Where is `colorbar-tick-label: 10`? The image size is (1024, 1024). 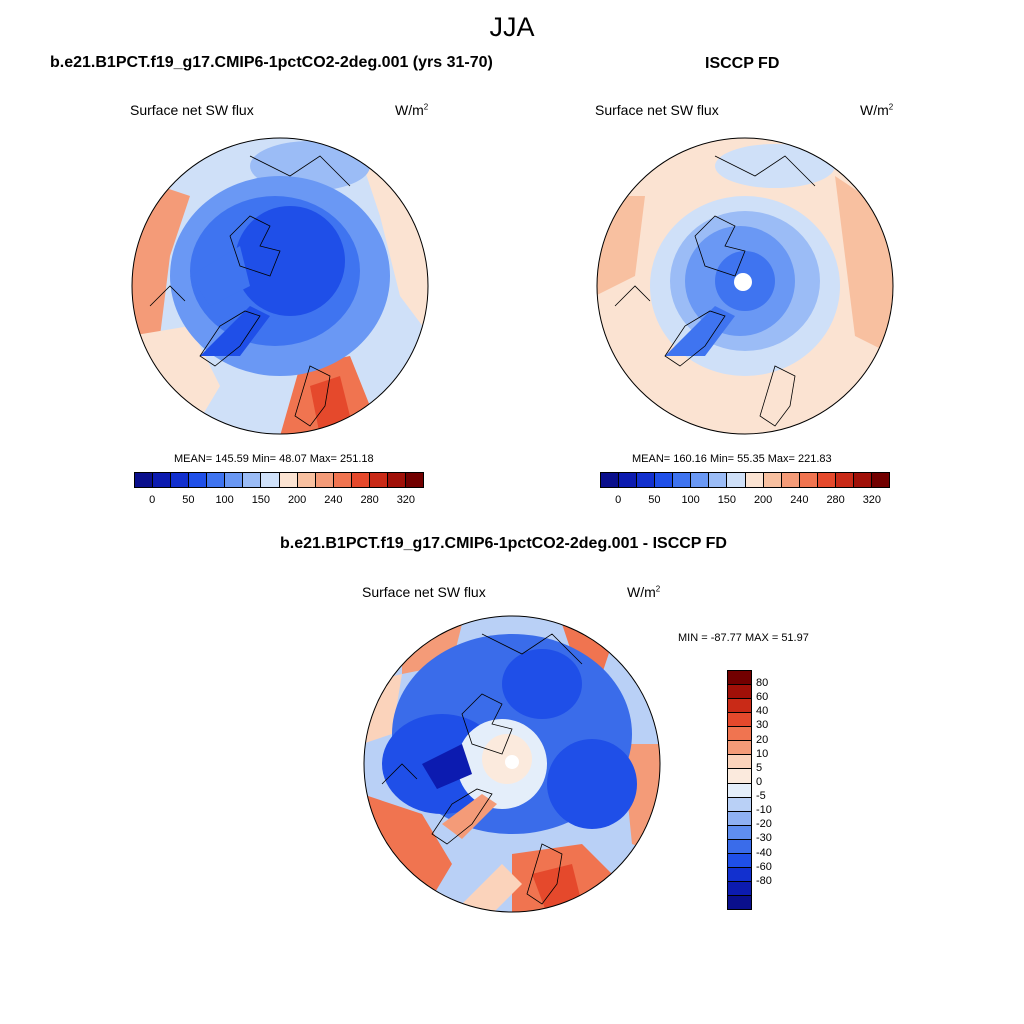 colorbar-tick-label: 10 is located at coordinates (762, 753).